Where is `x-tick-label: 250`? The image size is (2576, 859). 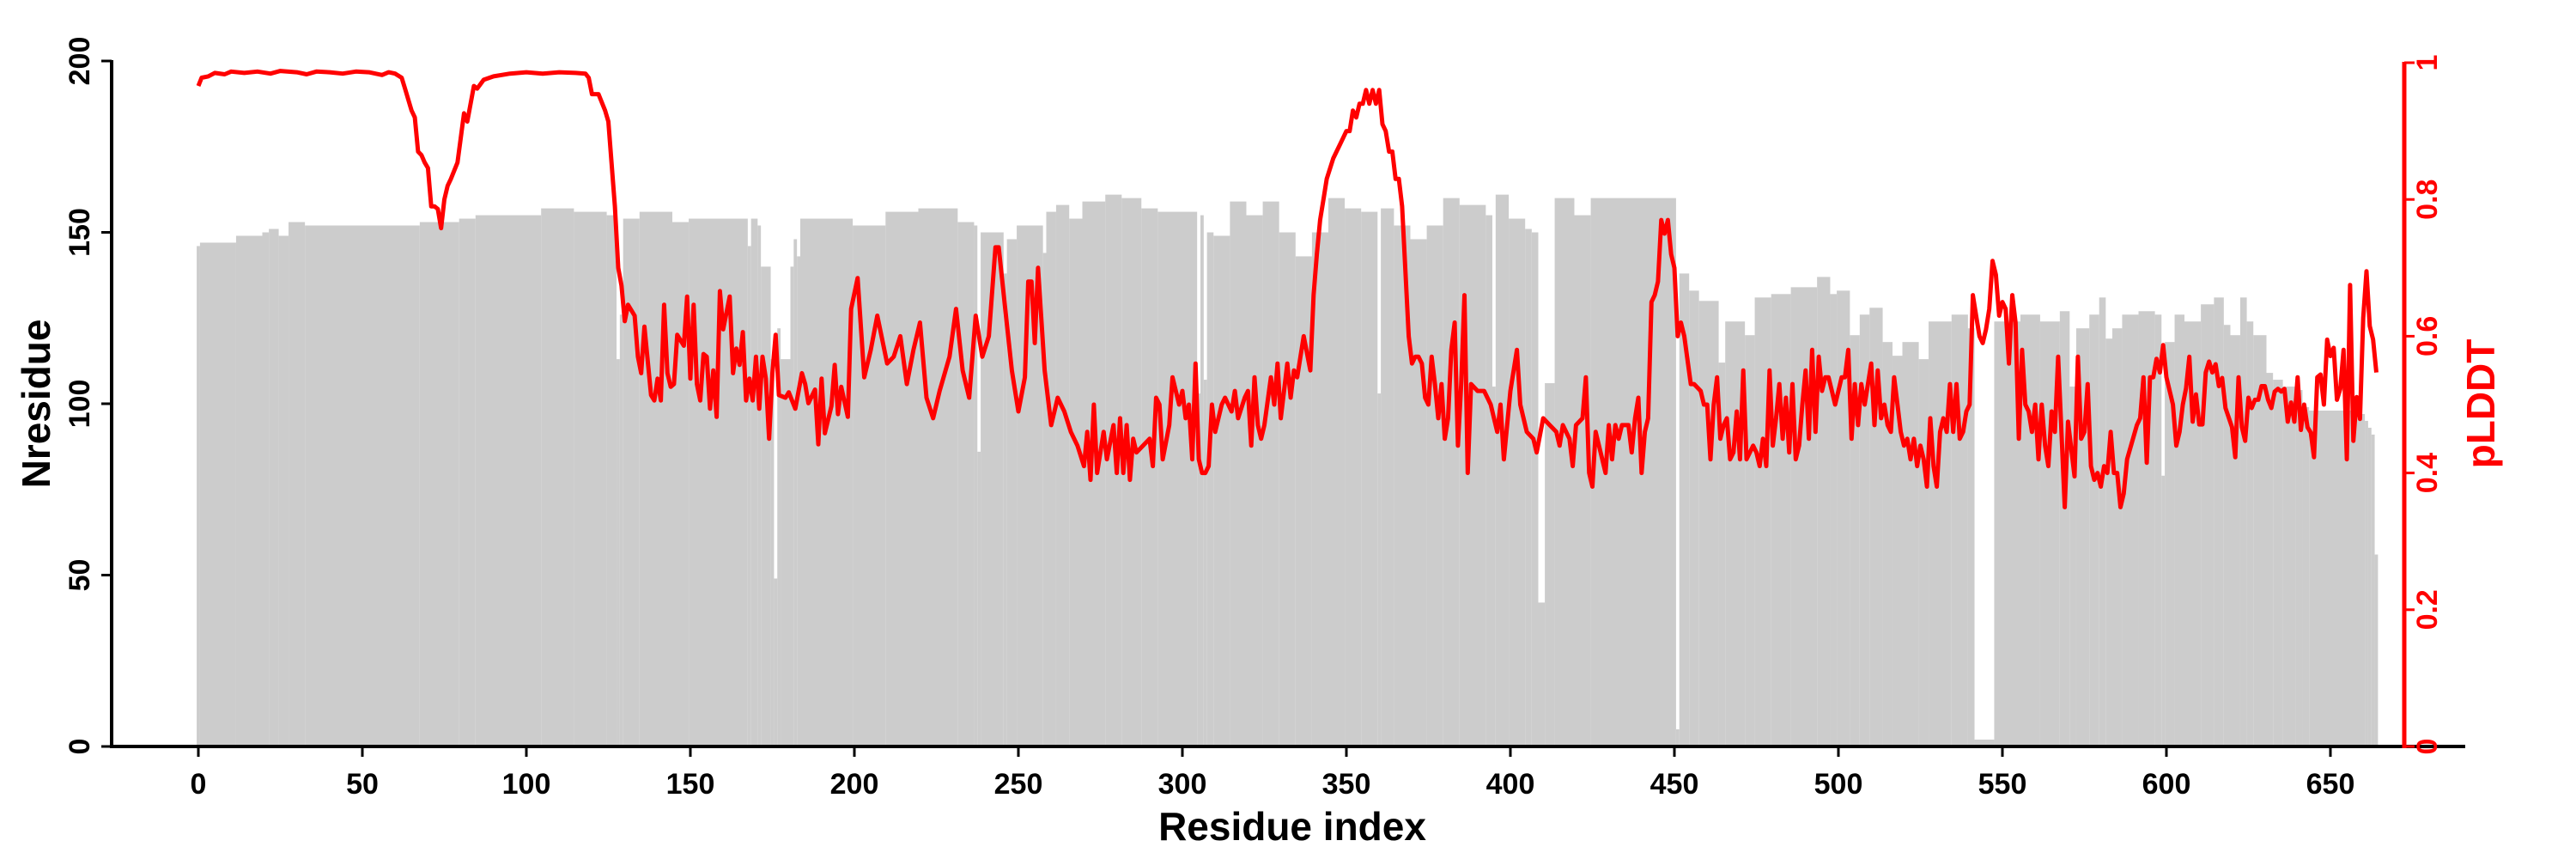
x-tick-label: 250 is located at coordinates (1018, 784).